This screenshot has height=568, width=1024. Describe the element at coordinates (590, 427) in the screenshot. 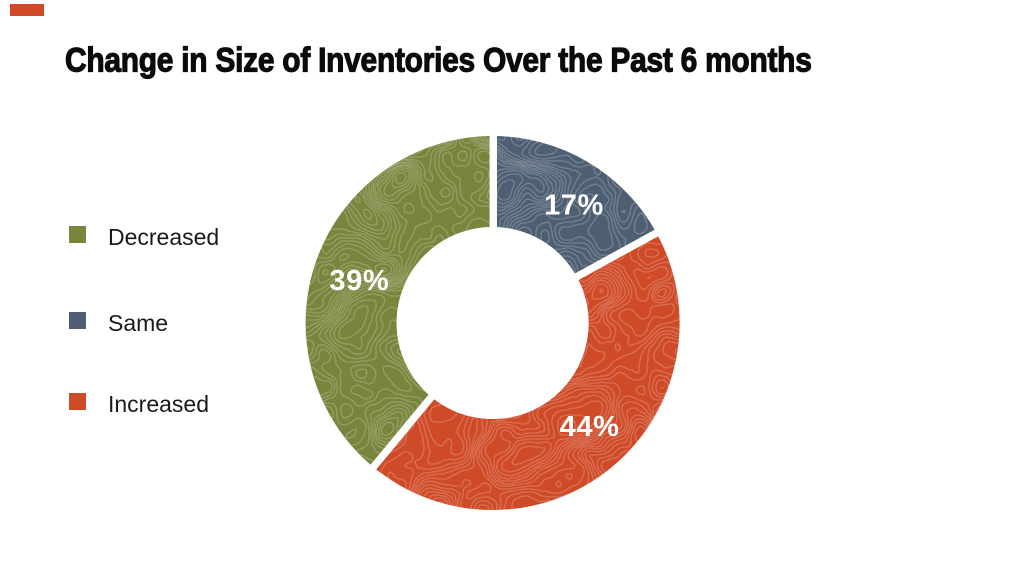

I see `svg-text: 44%` at that location.